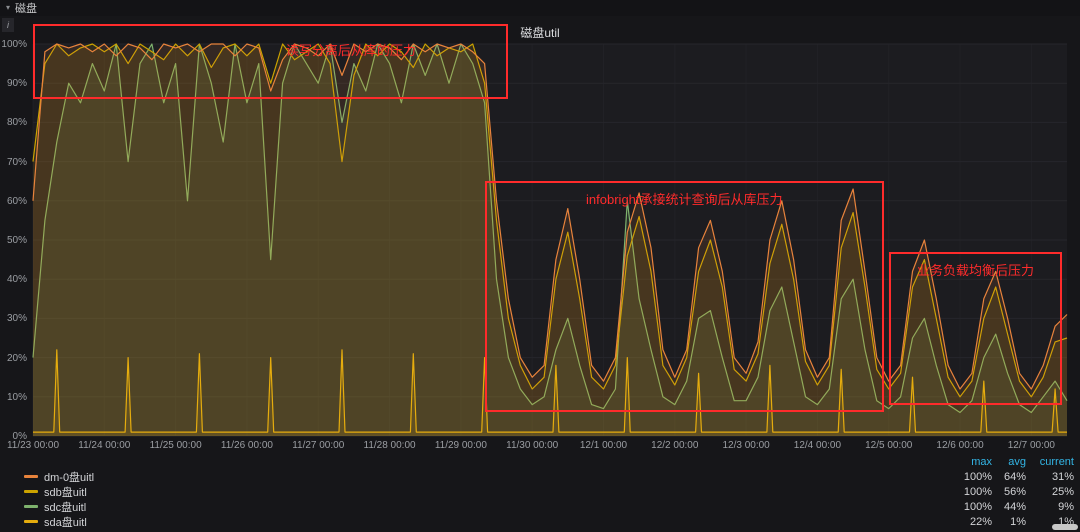 The image size is (1080, 532). I want to click on legend-avg-value: 56%, so click(1014, 491).